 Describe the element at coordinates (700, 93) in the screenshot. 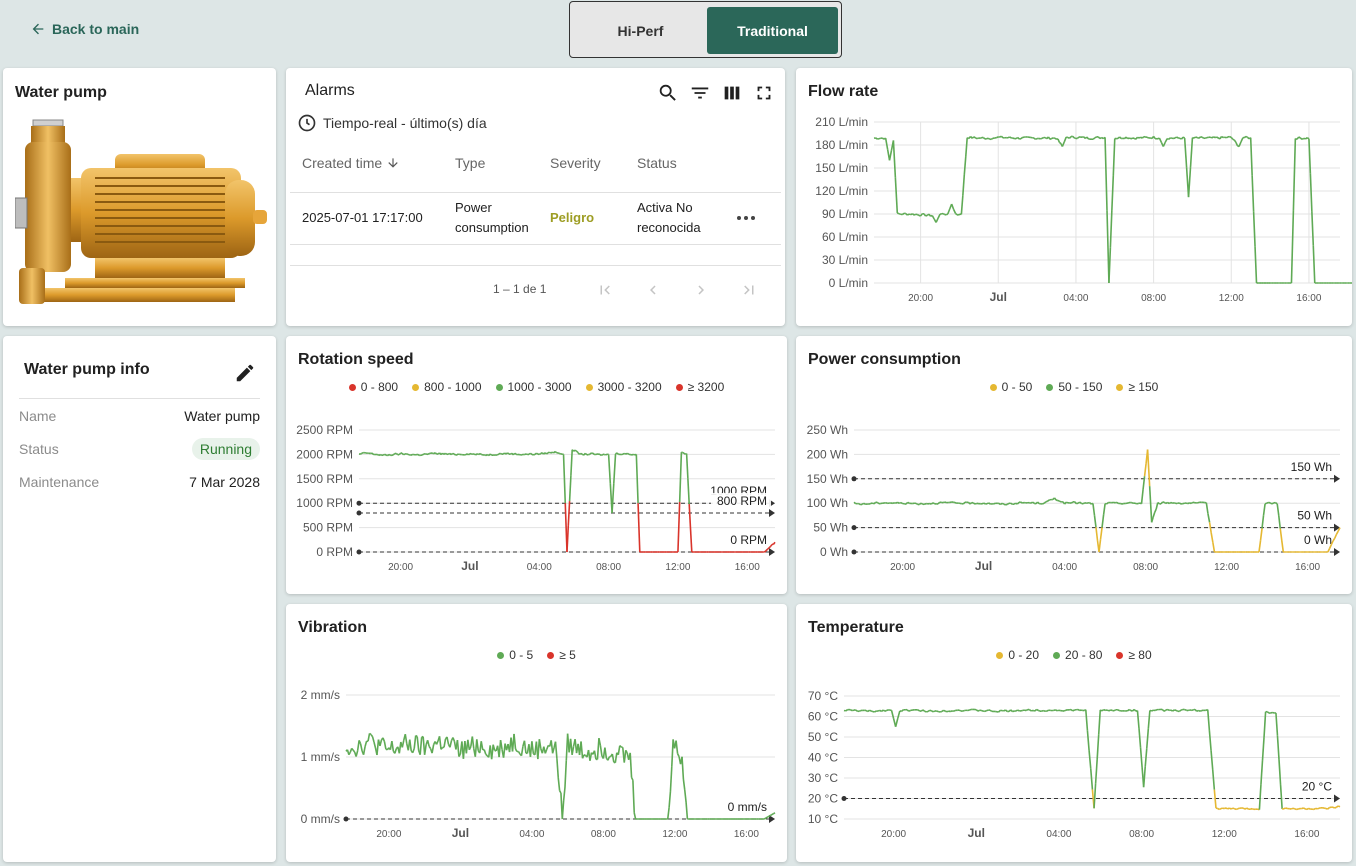

I see `filter-icon` at that location.